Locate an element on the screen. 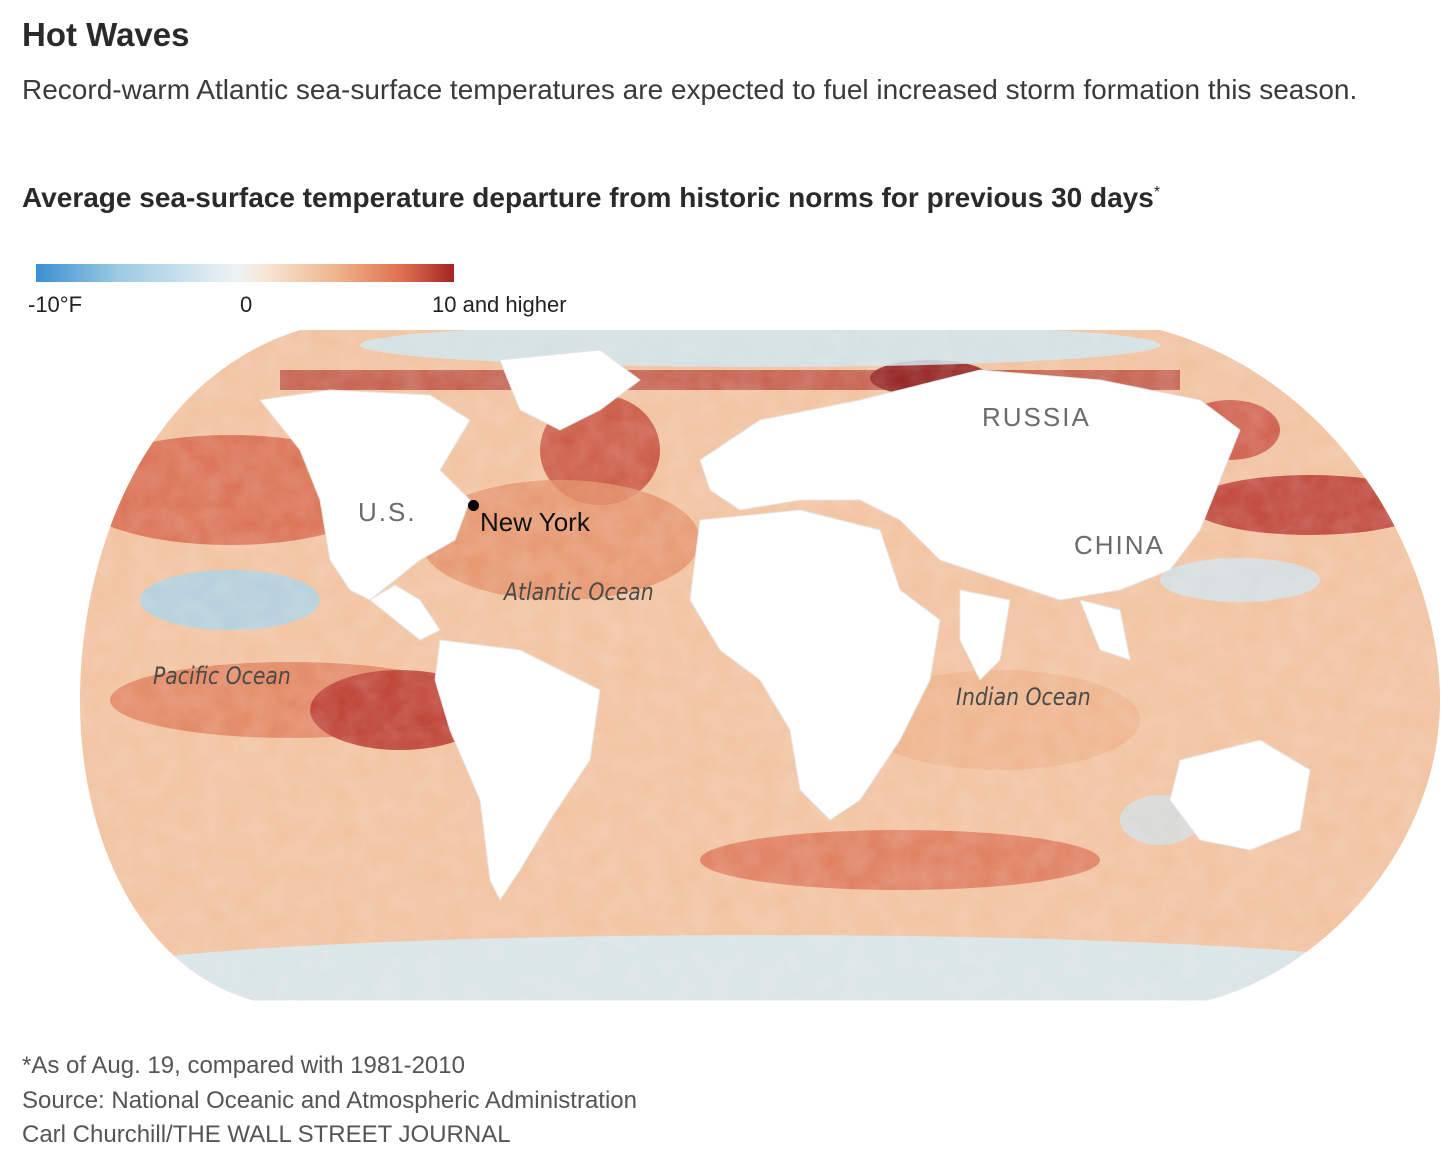 Image resolution: width=1450 pixels, height=1154 pixels. legend-max-label: 10 and higher is located at coordinates (499, 304).